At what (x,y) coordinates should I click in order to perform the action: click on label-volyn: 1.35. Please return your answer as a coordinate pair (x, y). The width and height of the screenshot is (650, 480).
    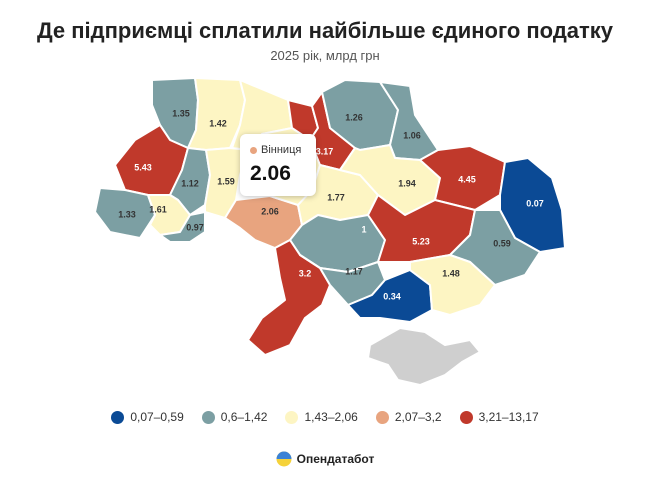
    Looking at the image, I should click on (181, 113).